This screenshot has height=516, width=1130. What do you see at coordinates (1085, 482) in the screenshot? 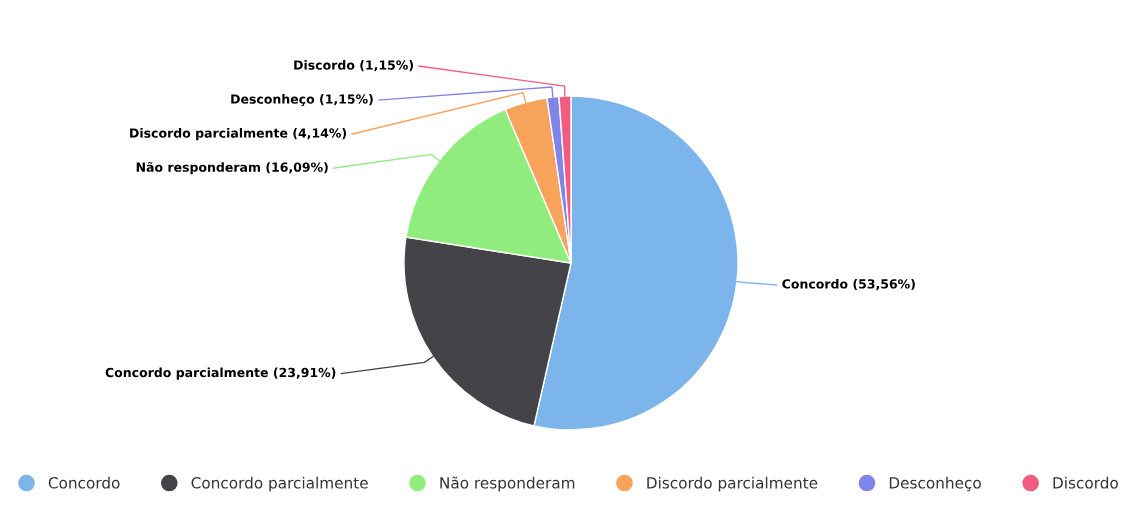
I see `legend-label: Discordo` at bounding box center [1085, 482].